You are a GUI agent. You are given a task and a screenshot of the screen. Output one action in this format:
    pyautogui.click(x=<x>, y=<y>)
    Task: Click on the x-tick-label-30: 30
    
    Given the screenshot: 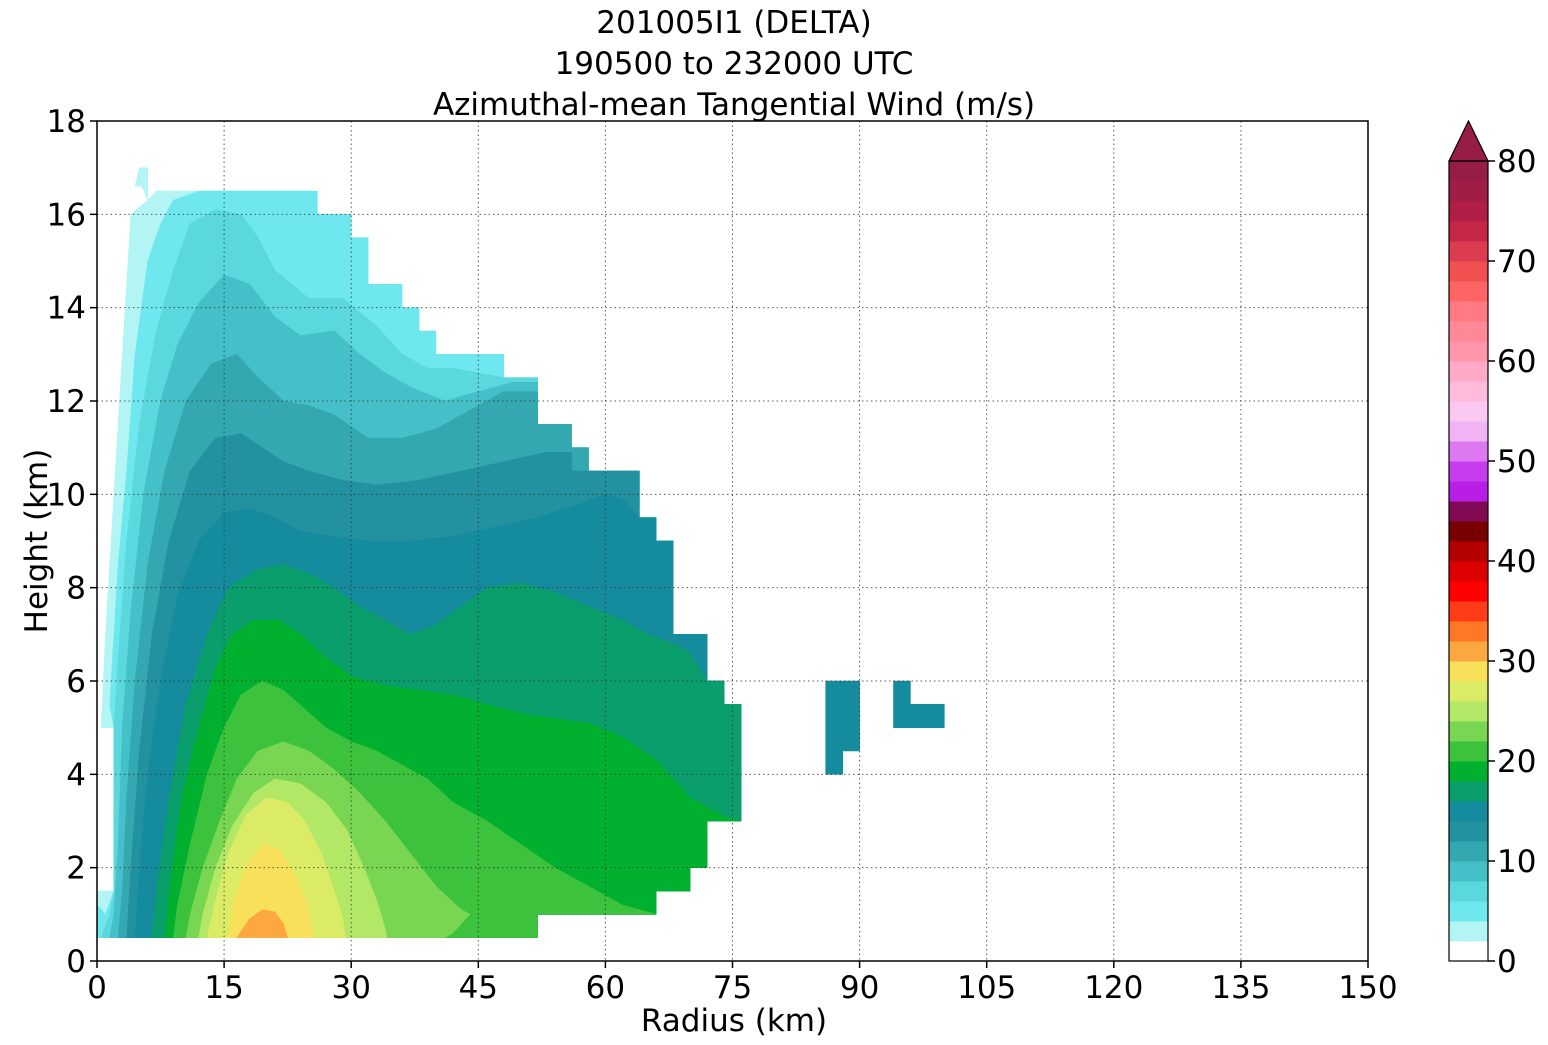 What is the action you would take?
    pyautogui.click(x=350, y=988)
    